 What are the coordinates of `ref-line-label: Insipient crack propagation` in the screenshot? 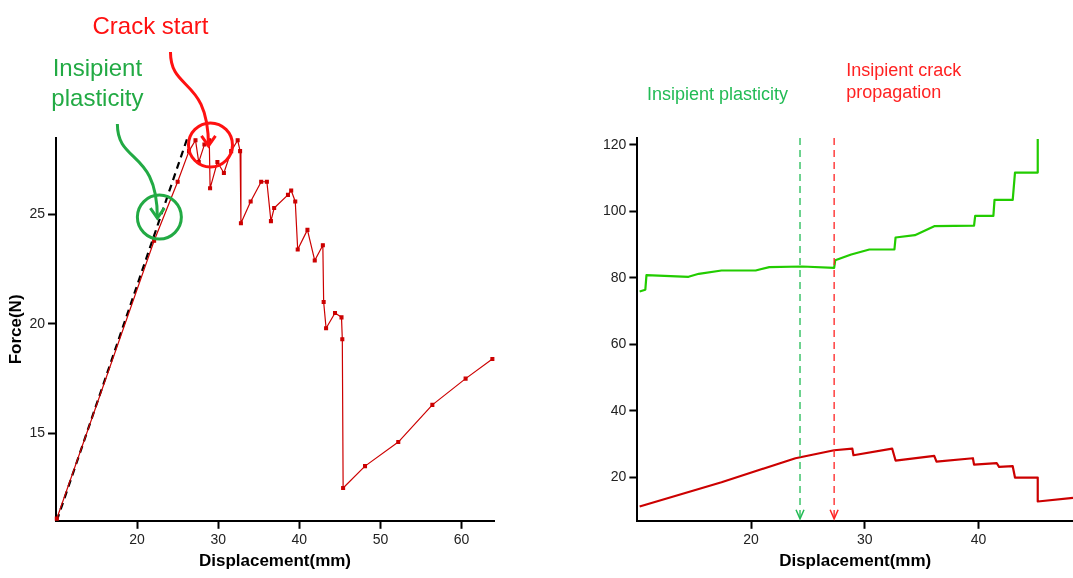 It's located at (904, 81).